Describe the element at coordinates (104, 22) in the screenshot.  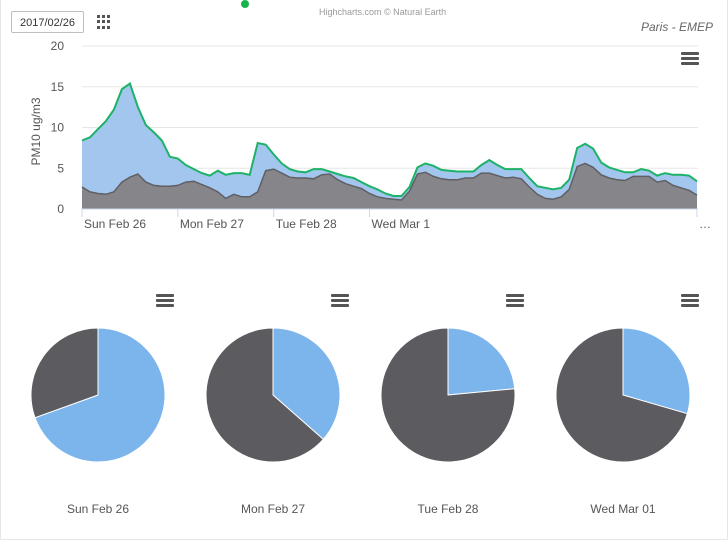
I see `grid-icon` at that location.